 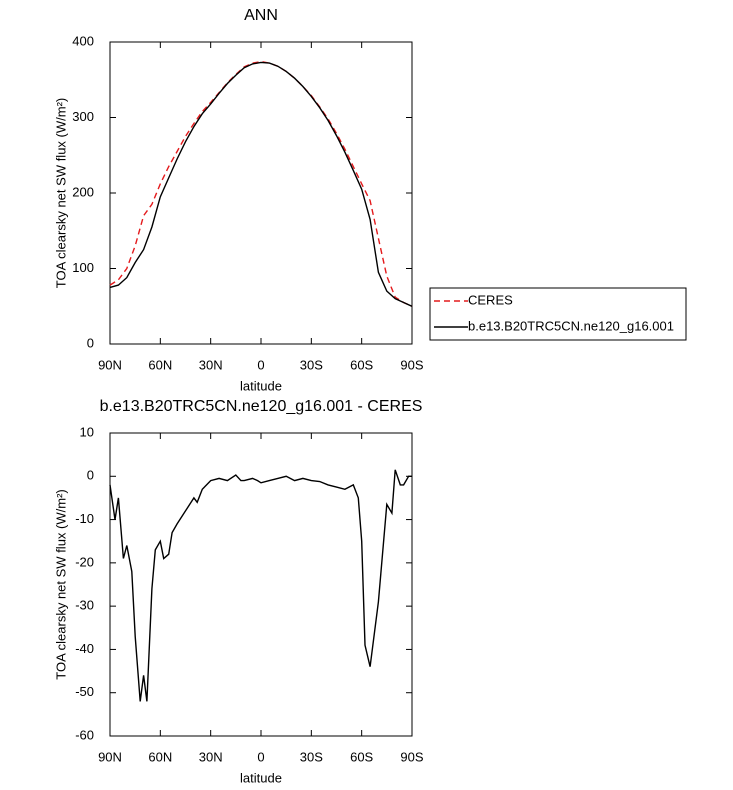 What do you see at coordinates (83, 267) in the screenshot?
I see `y-tick-label: 100` at bounding box center [83, 267].